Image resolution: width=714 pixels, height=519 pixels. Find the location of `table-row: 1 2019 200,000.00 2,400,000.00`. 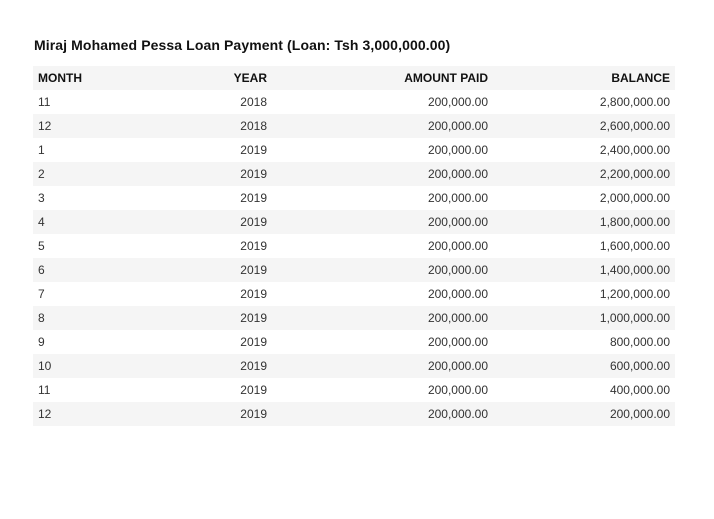

table-row: 1 2019 200,000.00 2,400,000.00 is located at coordinates (354, 150).